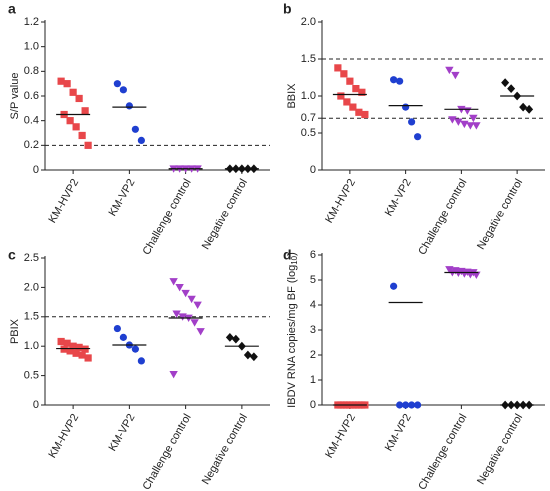  What do you see at coordinates (292, 254) in the screenshot?
I see `y-axis-label-end: )` at bounding box center [292, 254].